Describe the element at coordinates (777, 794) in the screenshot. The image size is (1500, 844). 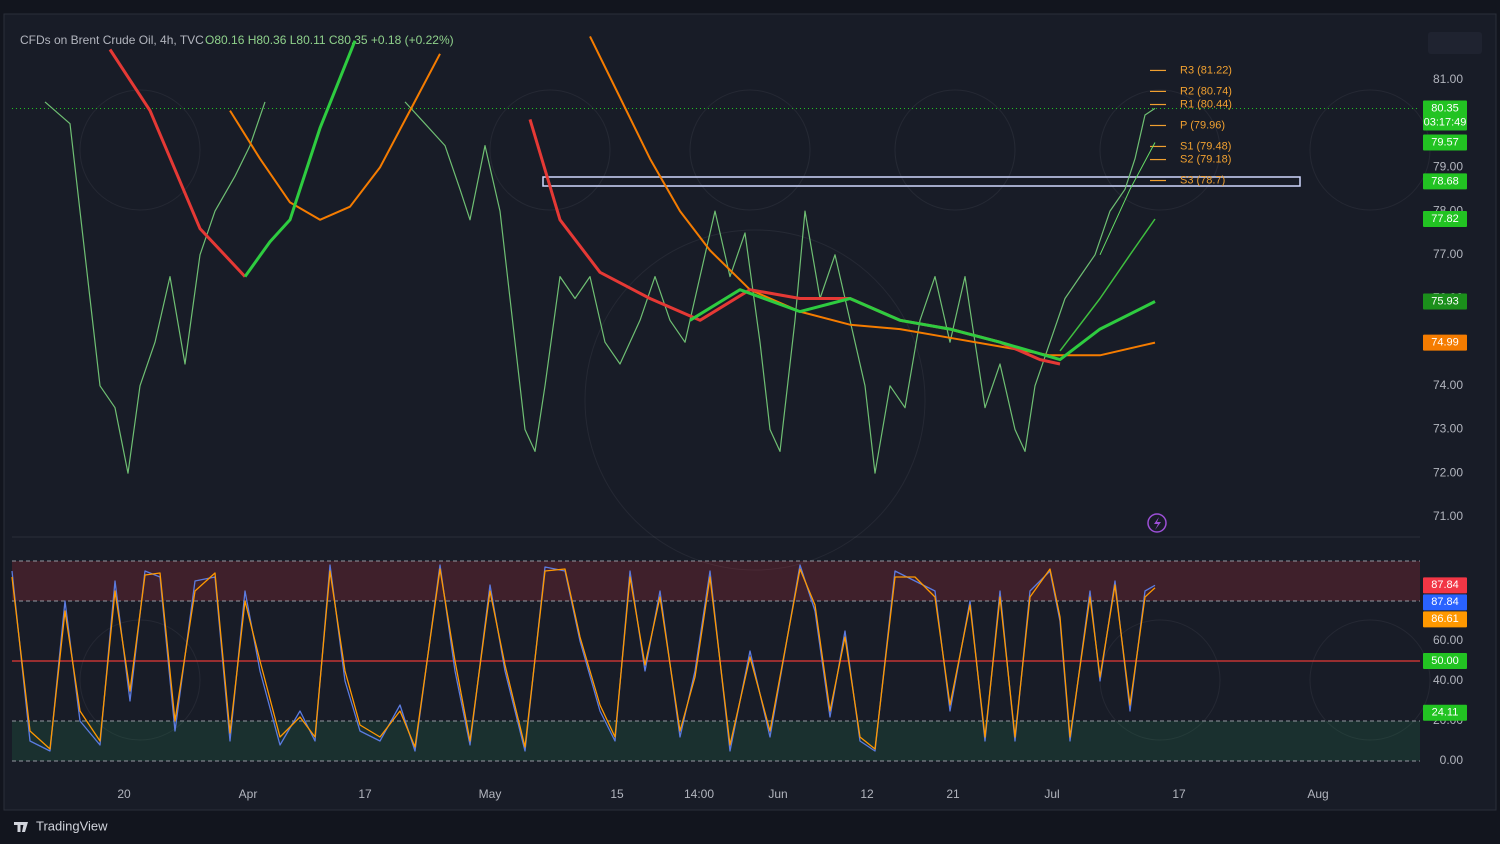
I see `x-tick-label: Jun` at that location.